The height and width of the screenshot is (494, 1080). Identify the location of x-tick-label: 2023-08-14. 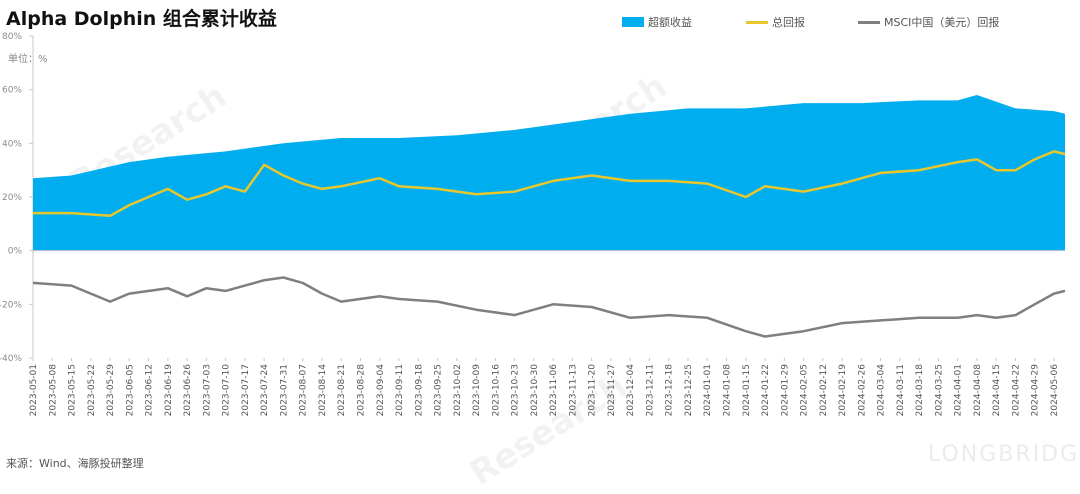
(323, 390).